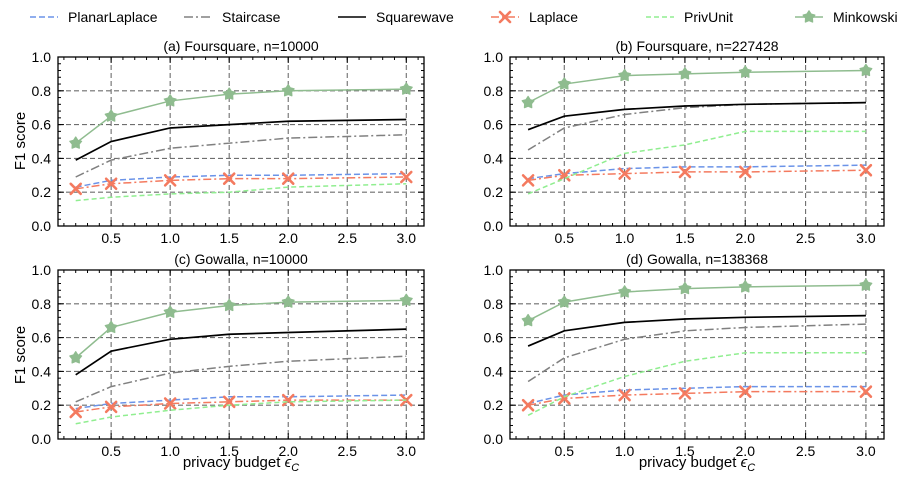 Image resolution: width=904 pixels, height=481 pixels. What do you see at coordinates (113, 17) in the screenshot?
I see `legend-label-planar: PlanarLaplace` at bounding box center [113, 17].